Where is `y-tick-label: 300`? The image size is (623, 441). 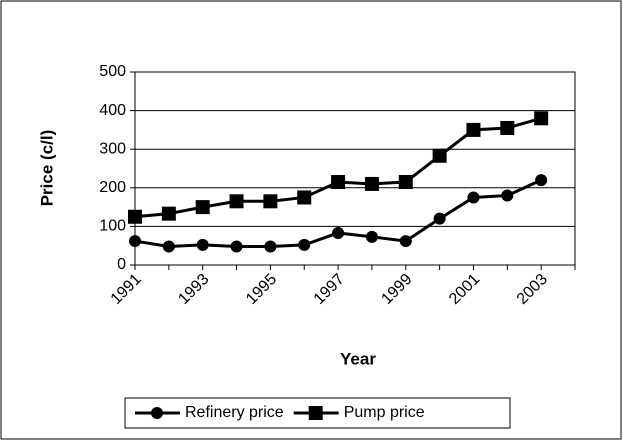 y-tick-label: 300 is located at coordinates (112, 148).